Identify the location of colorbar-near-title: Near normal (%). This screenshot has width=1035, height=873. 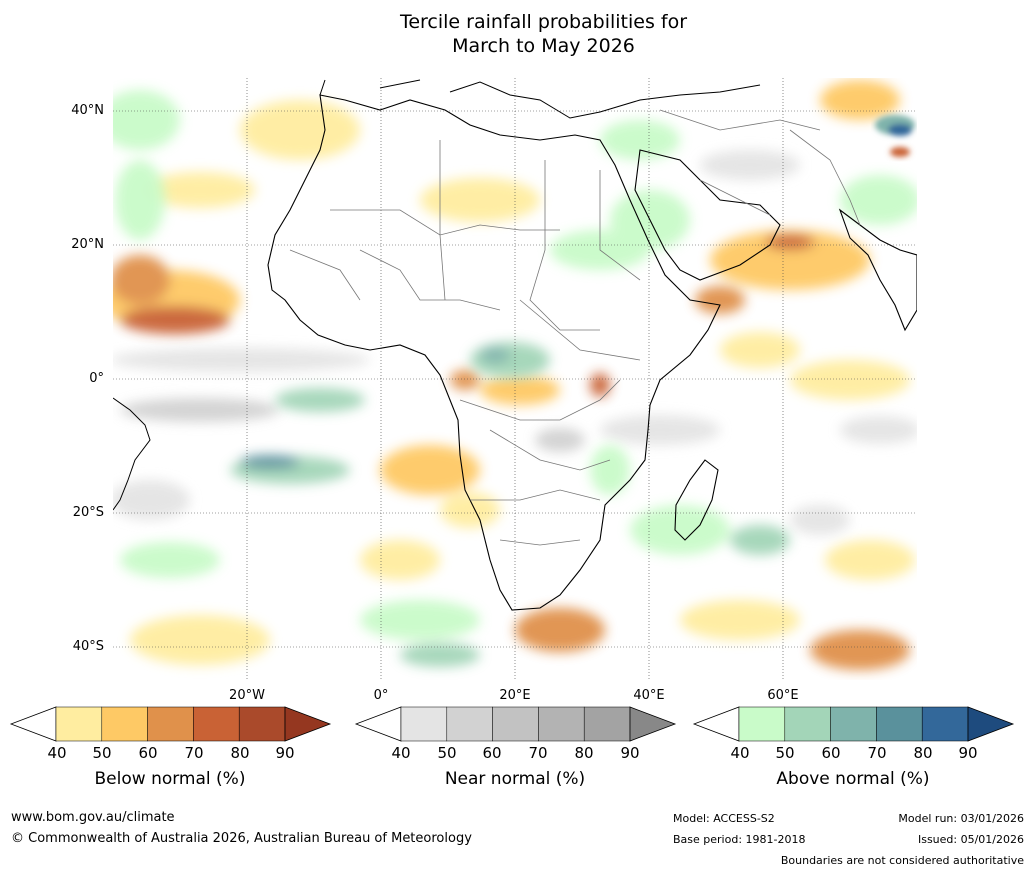
(515, 779).